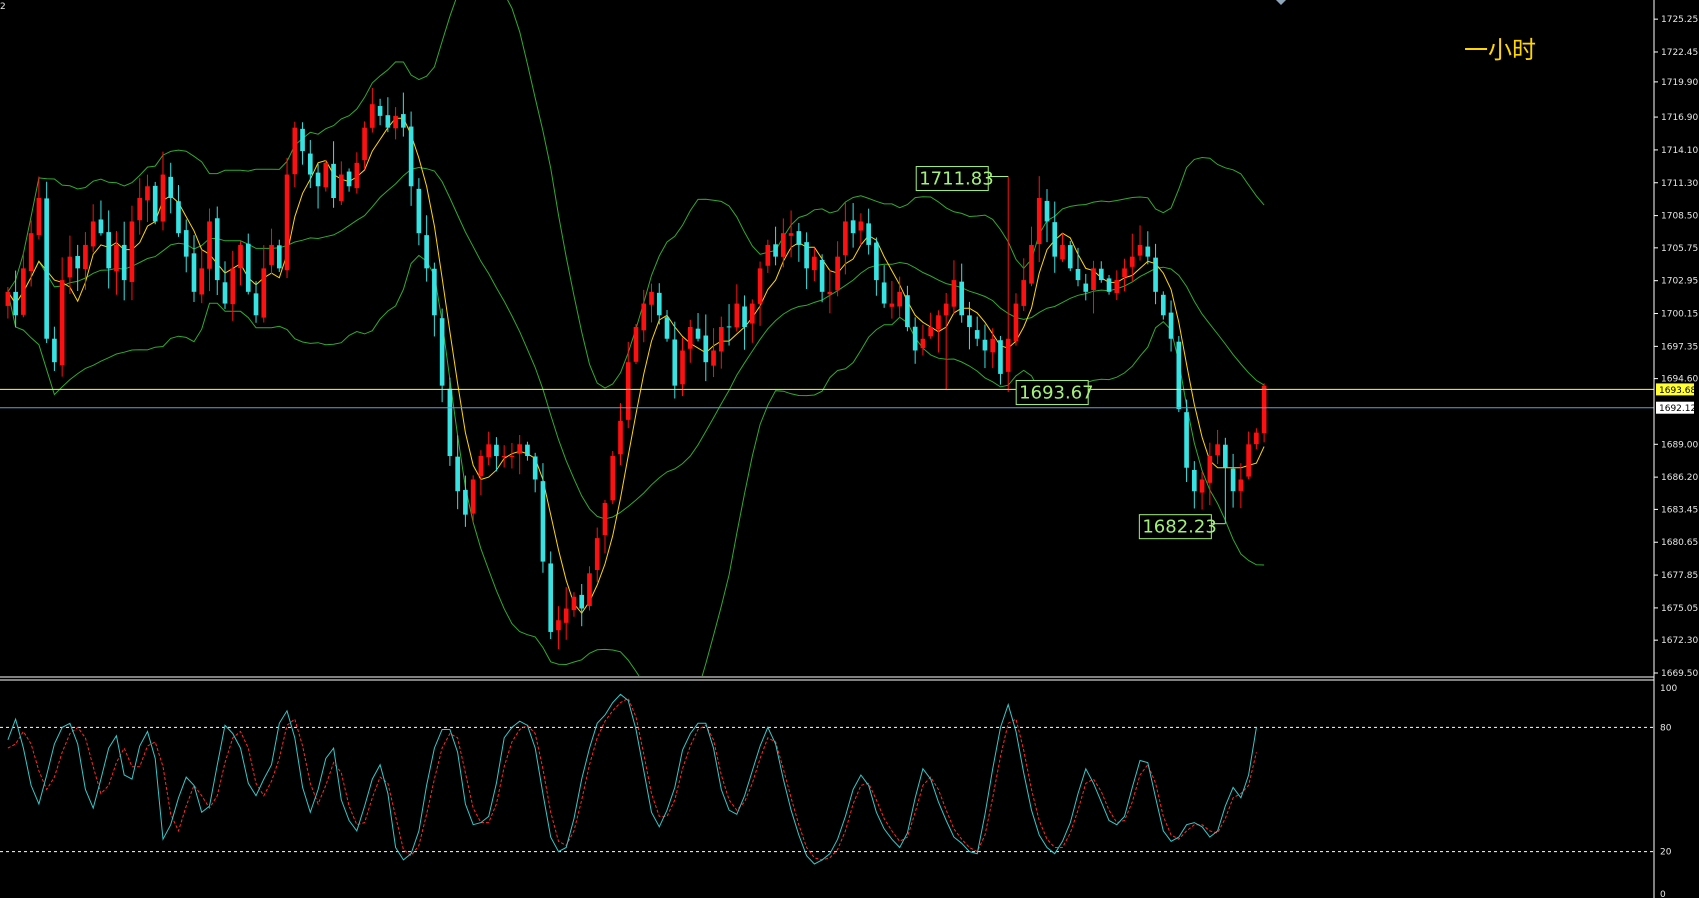 The image size is (1699, 898). I want to click on price-axis-label: 1711.30, so click(1679, 184).